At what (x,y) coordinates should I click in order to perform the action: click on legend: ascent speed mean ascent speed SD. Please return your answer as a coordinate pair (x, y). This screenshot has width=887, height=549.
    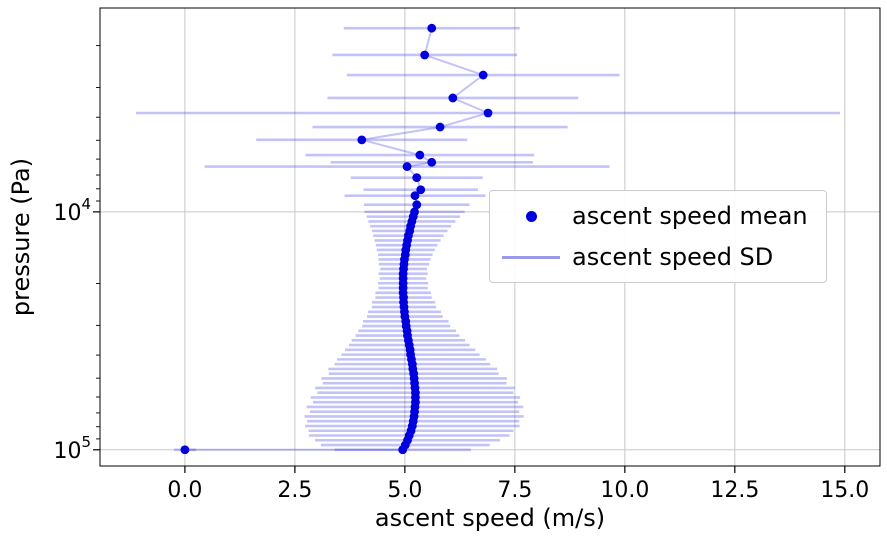
    Looking at the image, I should click on (658, 236).